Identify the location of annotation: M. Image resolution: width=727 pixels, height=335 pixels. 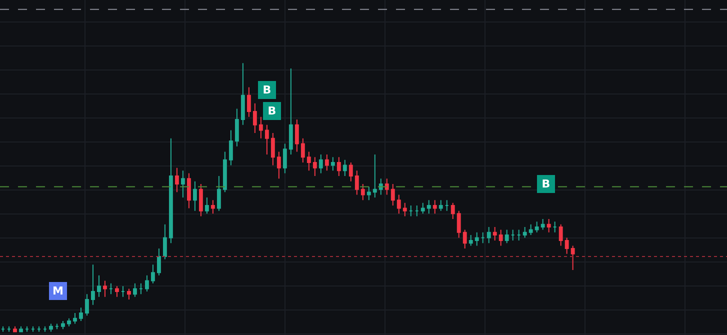
(58, 291).